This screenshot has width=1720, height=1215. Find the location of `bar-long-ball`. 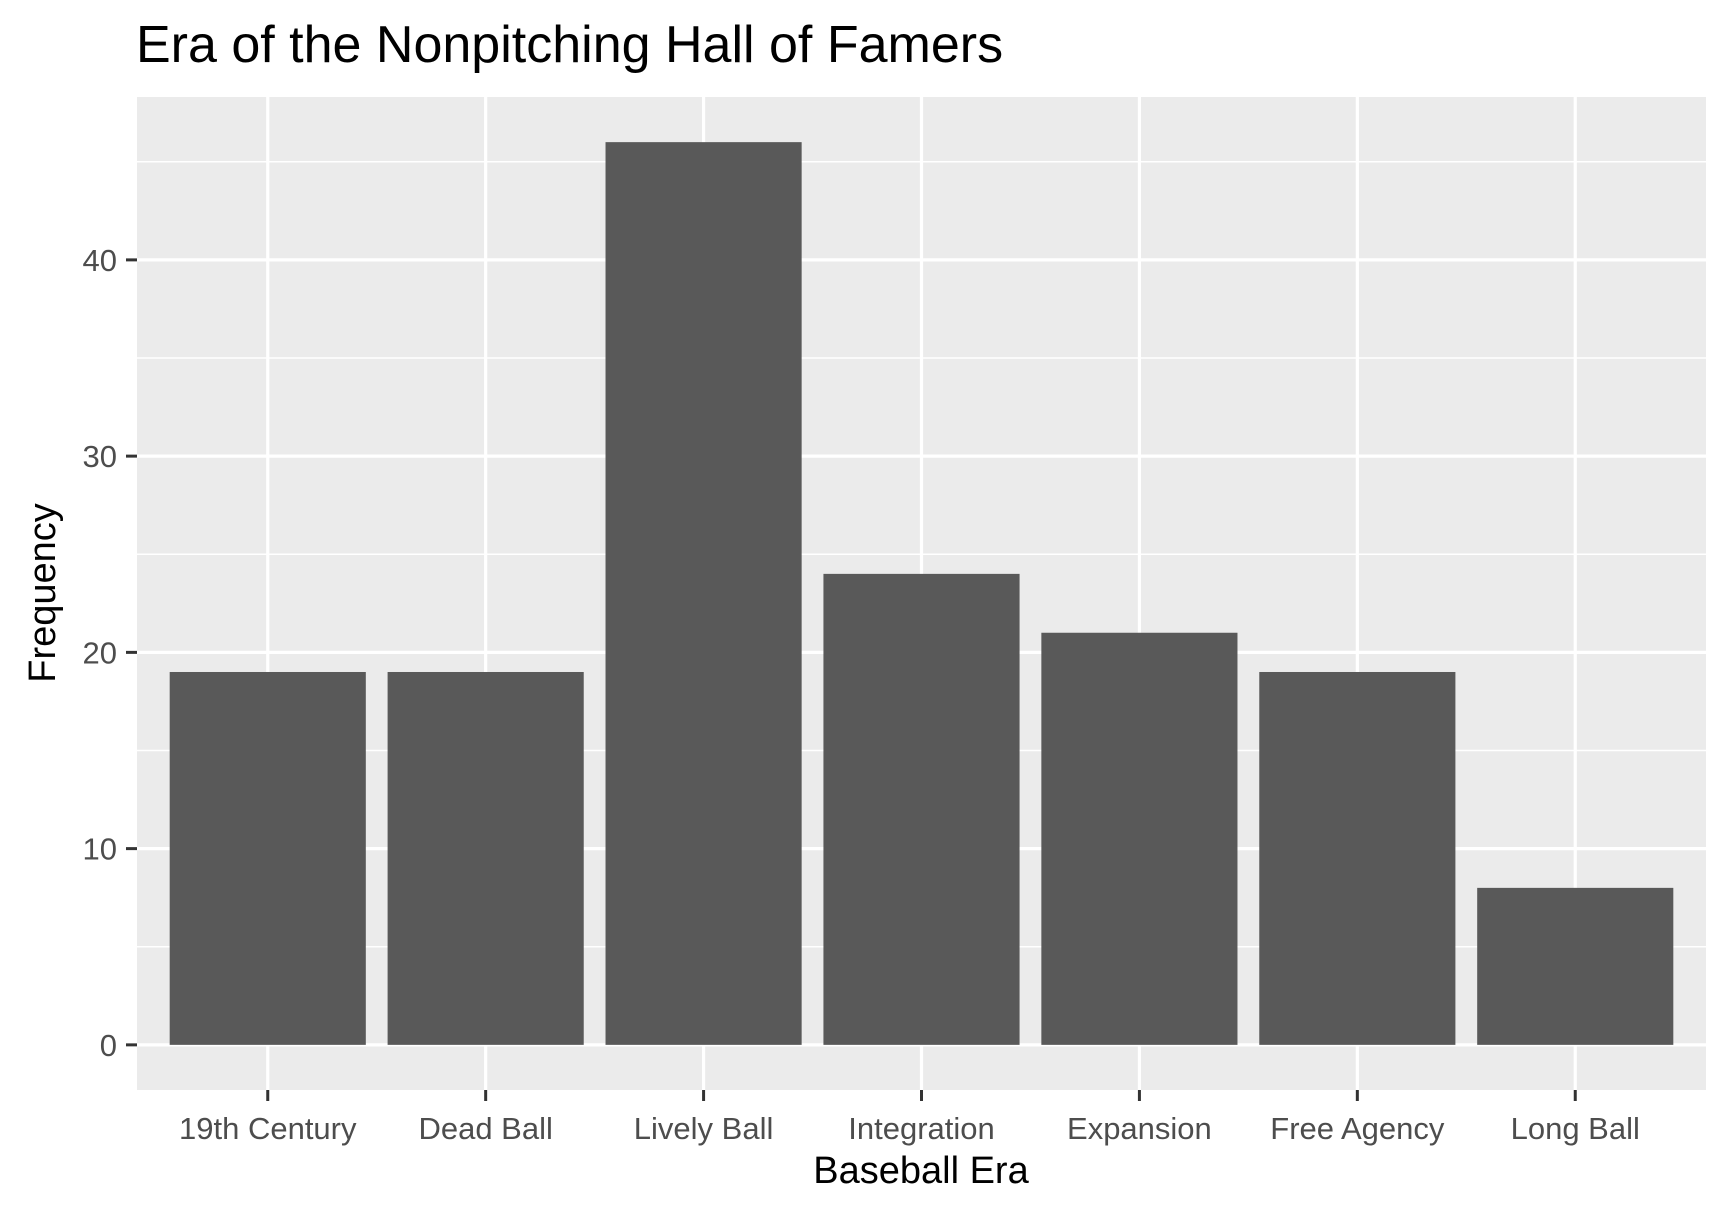

bar-long-ball is located at coordinates (1575, 966).